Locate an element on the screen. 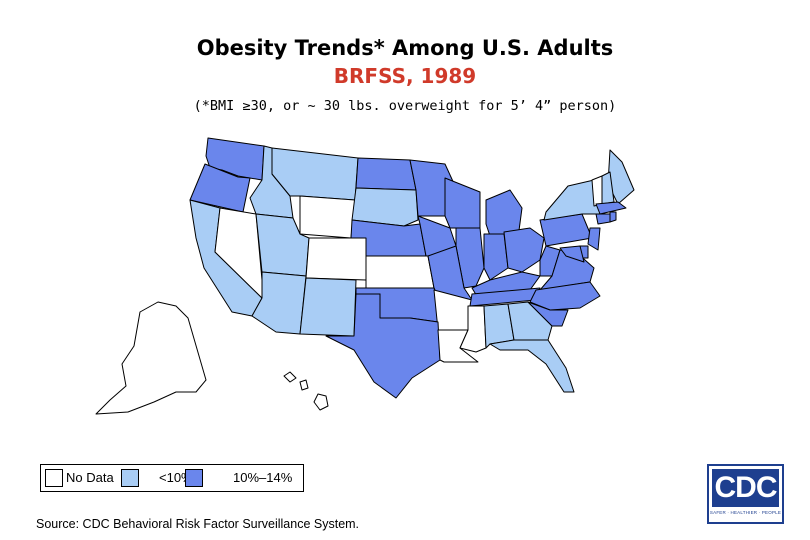  state-nd is located at coordinates (386, 174).